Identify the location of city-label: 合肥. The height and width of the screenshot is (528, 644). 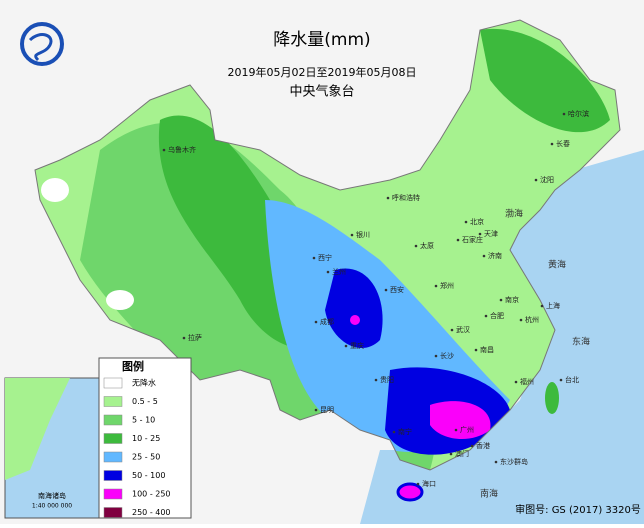
(497, 315).